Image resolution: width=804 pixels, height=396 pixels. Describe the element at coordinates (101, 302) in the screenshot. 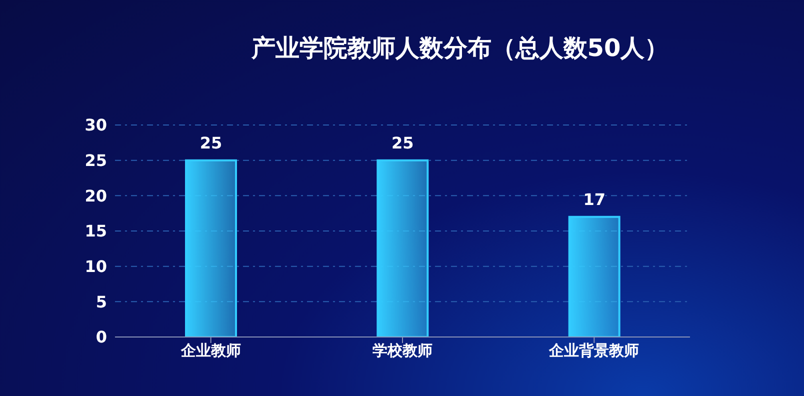

I see `y-tick-label: 5` at that location.